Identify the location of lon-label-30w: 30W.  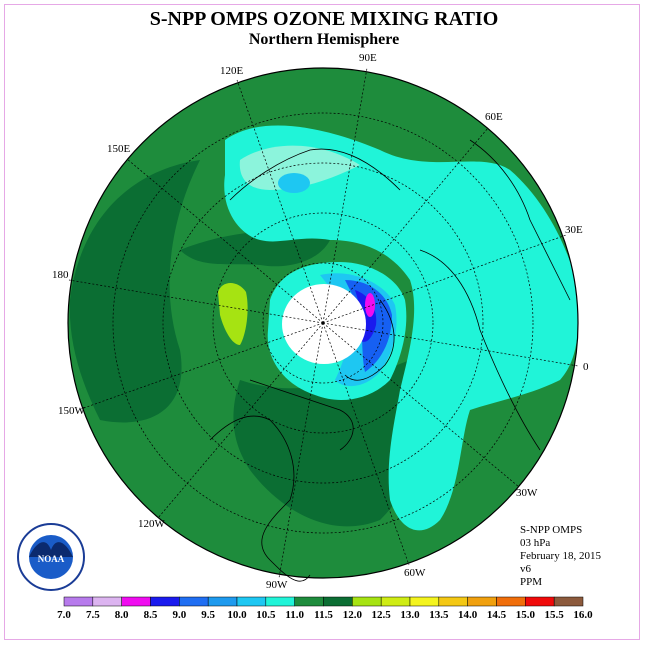
(527, 493).